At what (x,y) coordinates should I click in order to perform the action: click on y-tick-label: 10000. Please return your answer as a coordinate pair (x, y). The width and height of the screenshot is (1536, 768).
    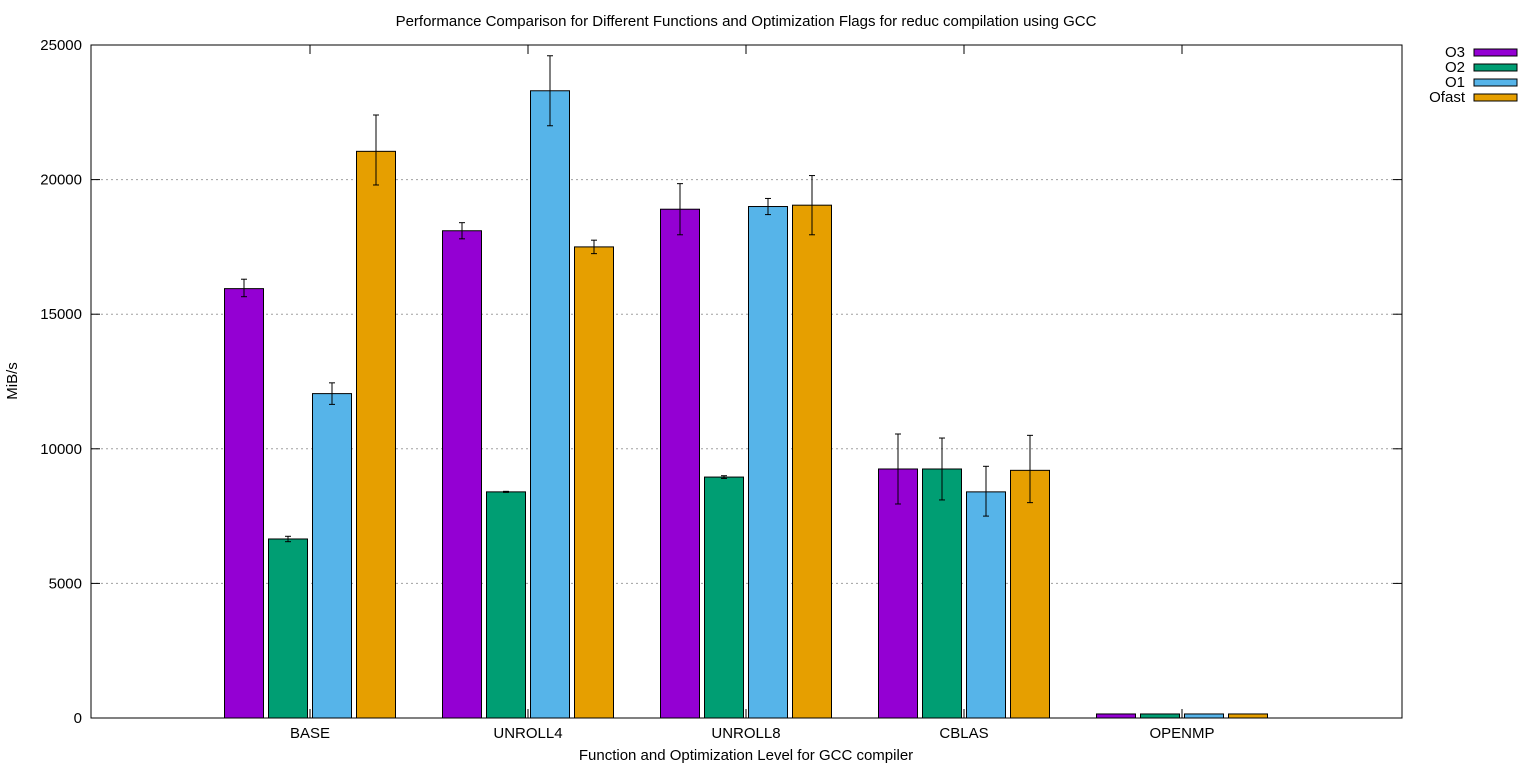
    Looking at the image, I should click on (61, 449).